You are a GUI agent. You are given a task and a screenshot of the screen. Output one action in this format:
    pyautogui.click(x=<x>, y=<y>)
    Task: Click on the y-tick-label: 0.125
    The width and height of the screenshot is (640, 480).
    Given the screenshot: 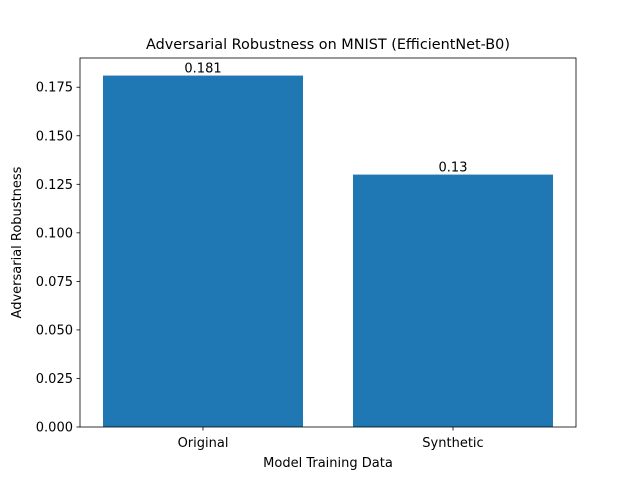 What is the action you would take?
    pyautogui.click(x=54, y=185)
    